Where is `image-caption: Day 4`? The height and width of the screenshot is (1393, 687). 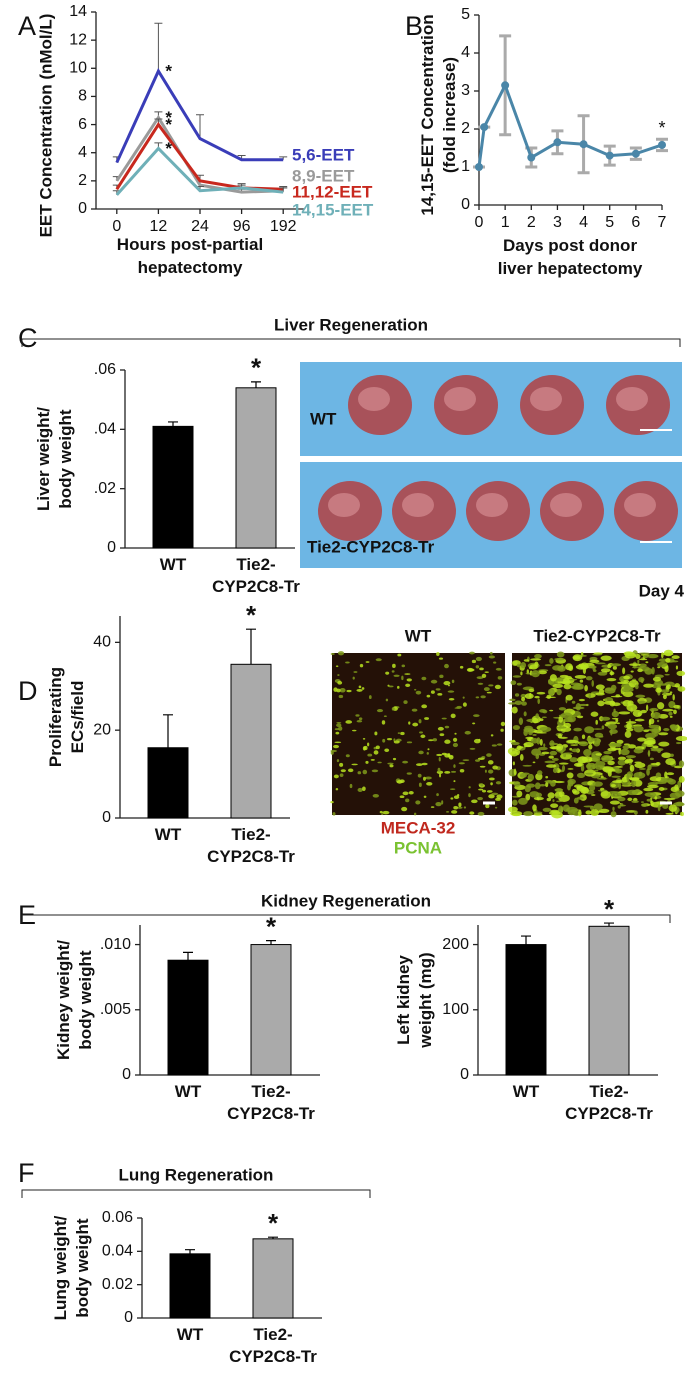
image-caption: Day 4 is located at coordinates (662, 590).